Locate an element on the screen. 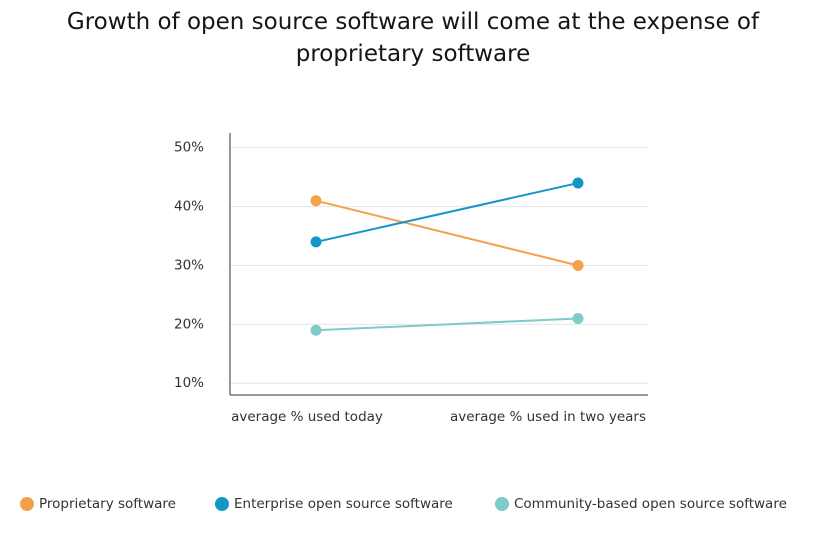 The height and width of the screenshot is (535, 827). legend-label: Enterprise open source software is located at coordinates (343, 504).